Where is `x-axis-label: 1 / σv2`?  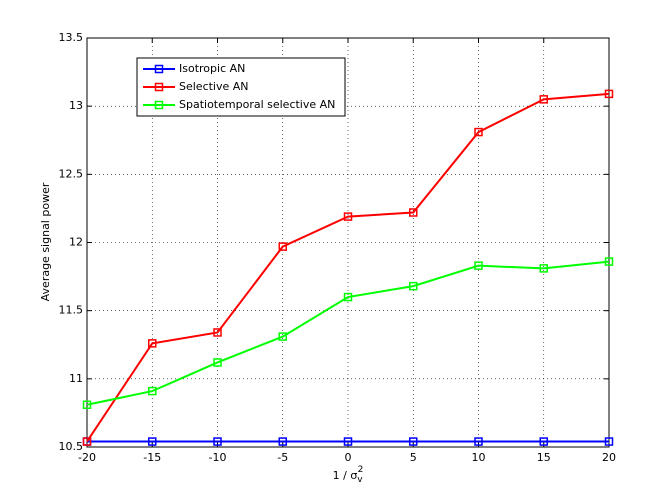
x-axis-label: 1 / σv2 is located at coordinates (348, 475).